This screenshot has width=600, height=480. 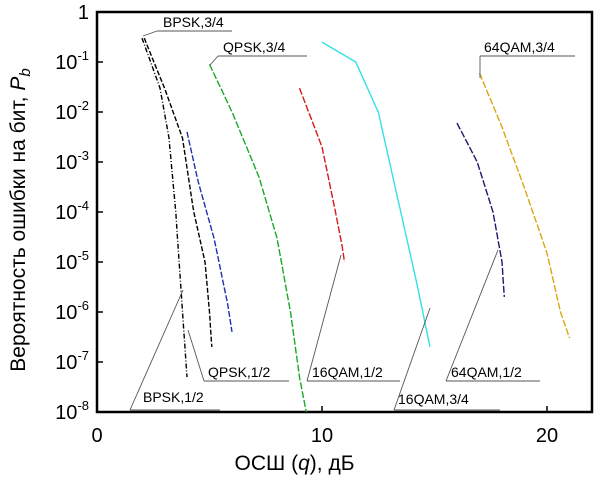 I want to click on y-tick-label: 10⁻⁵, so click(x=72, y=261).